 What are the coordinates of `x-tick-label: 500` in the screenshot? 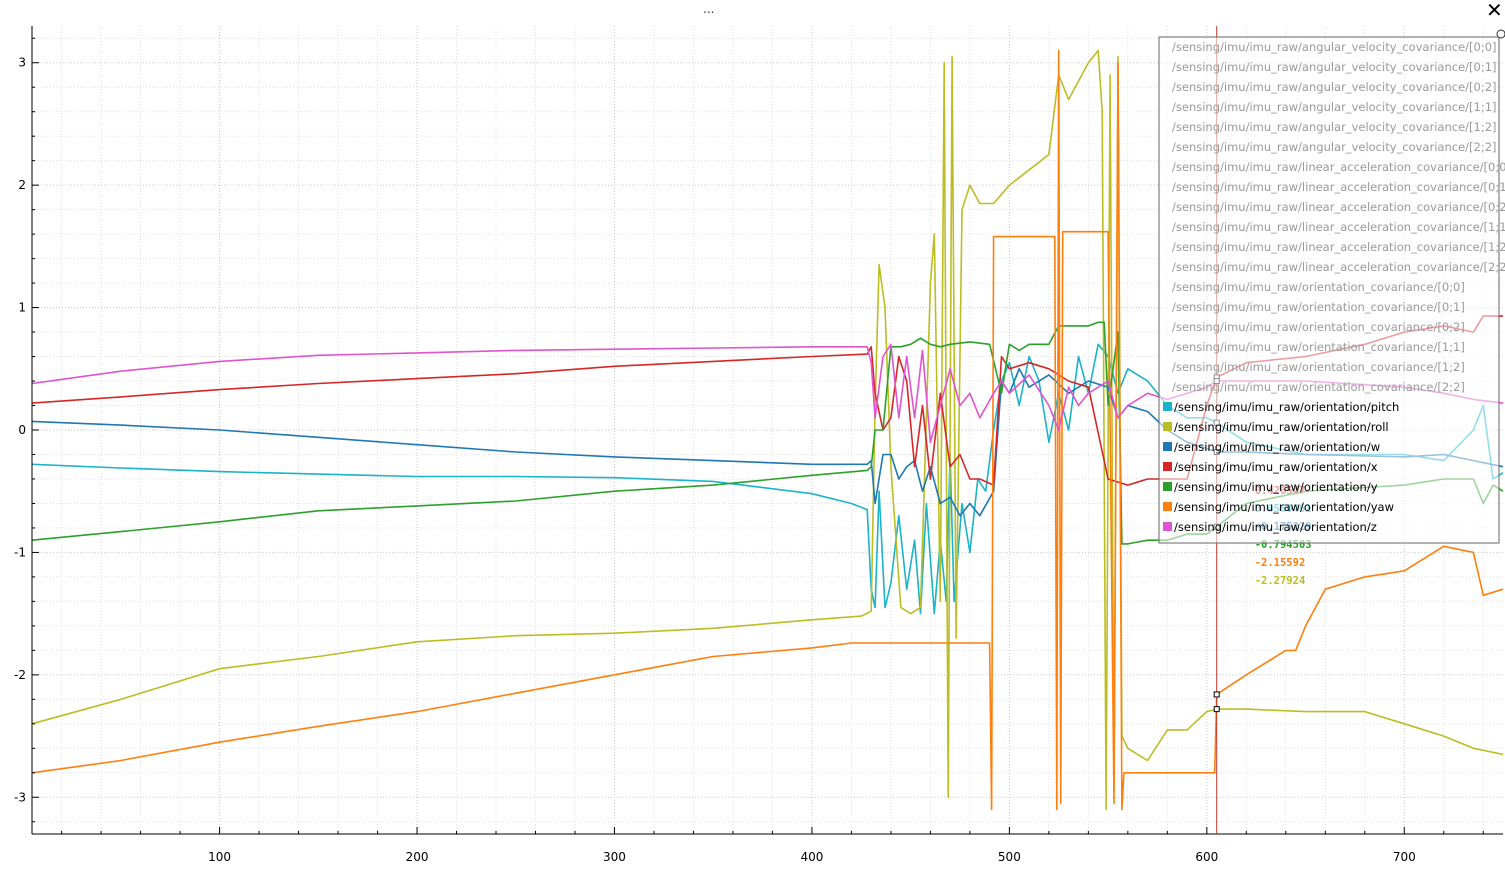 It's located at (1009, 857).